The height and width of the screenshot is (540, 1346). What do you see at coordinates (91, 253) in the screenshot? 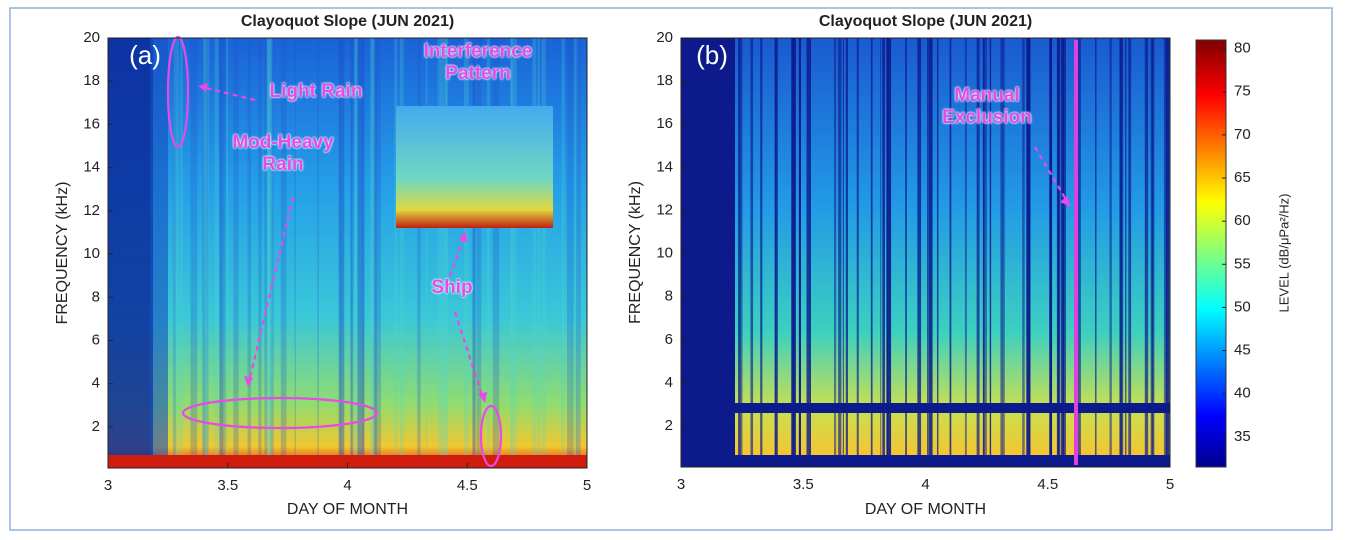
I see `y-tick-label: 10` at bounding box center [91, 253].